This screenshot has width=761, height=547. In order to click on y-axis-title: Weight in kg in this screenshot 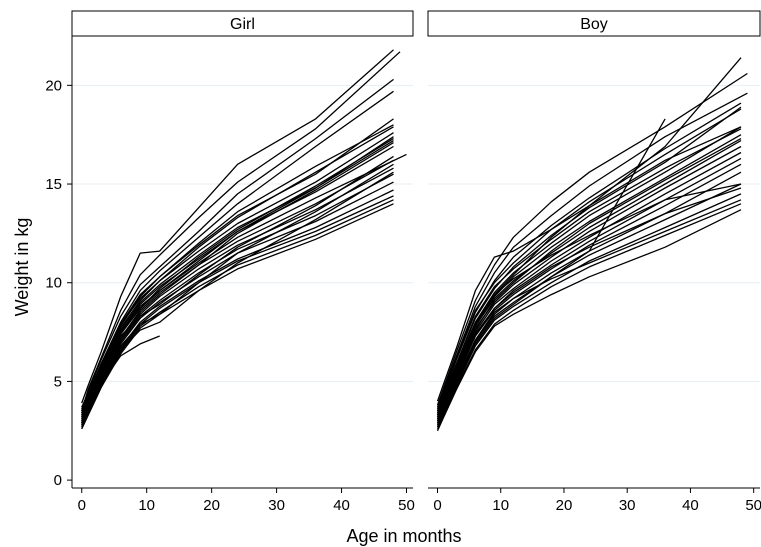, I will do `click(22, 267)`.